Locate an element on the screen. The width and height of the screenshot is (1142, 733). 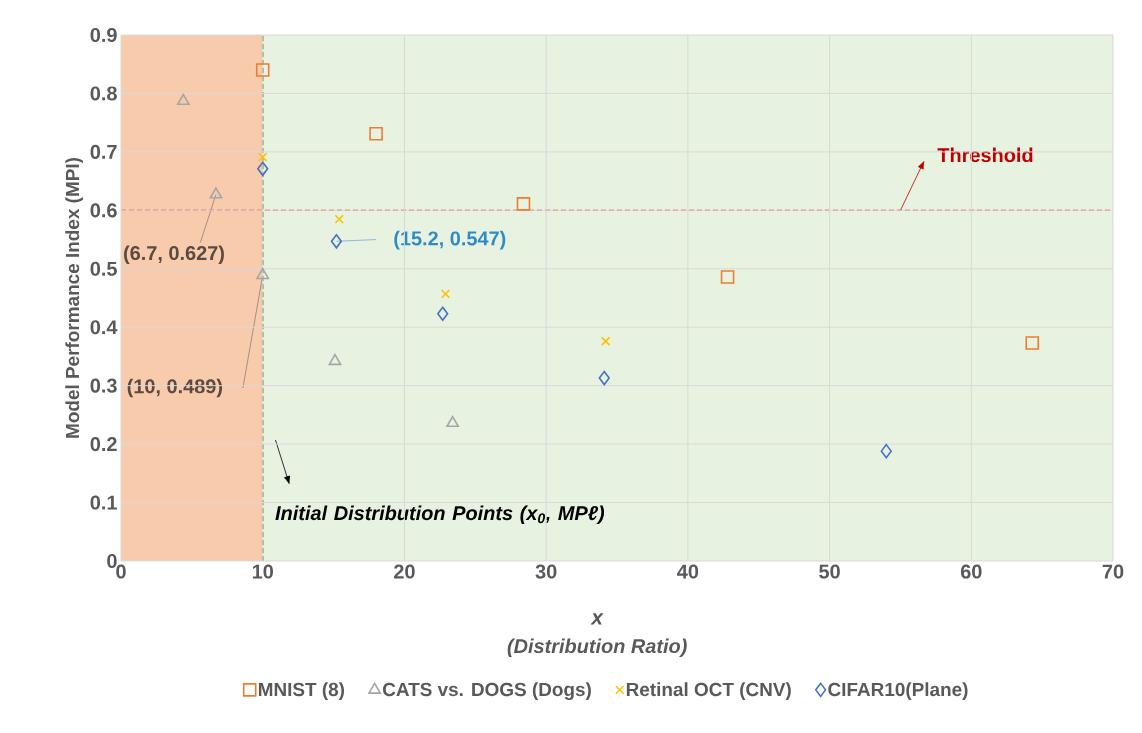
x-tick-label: 10 is located at coordinates (262, 571).